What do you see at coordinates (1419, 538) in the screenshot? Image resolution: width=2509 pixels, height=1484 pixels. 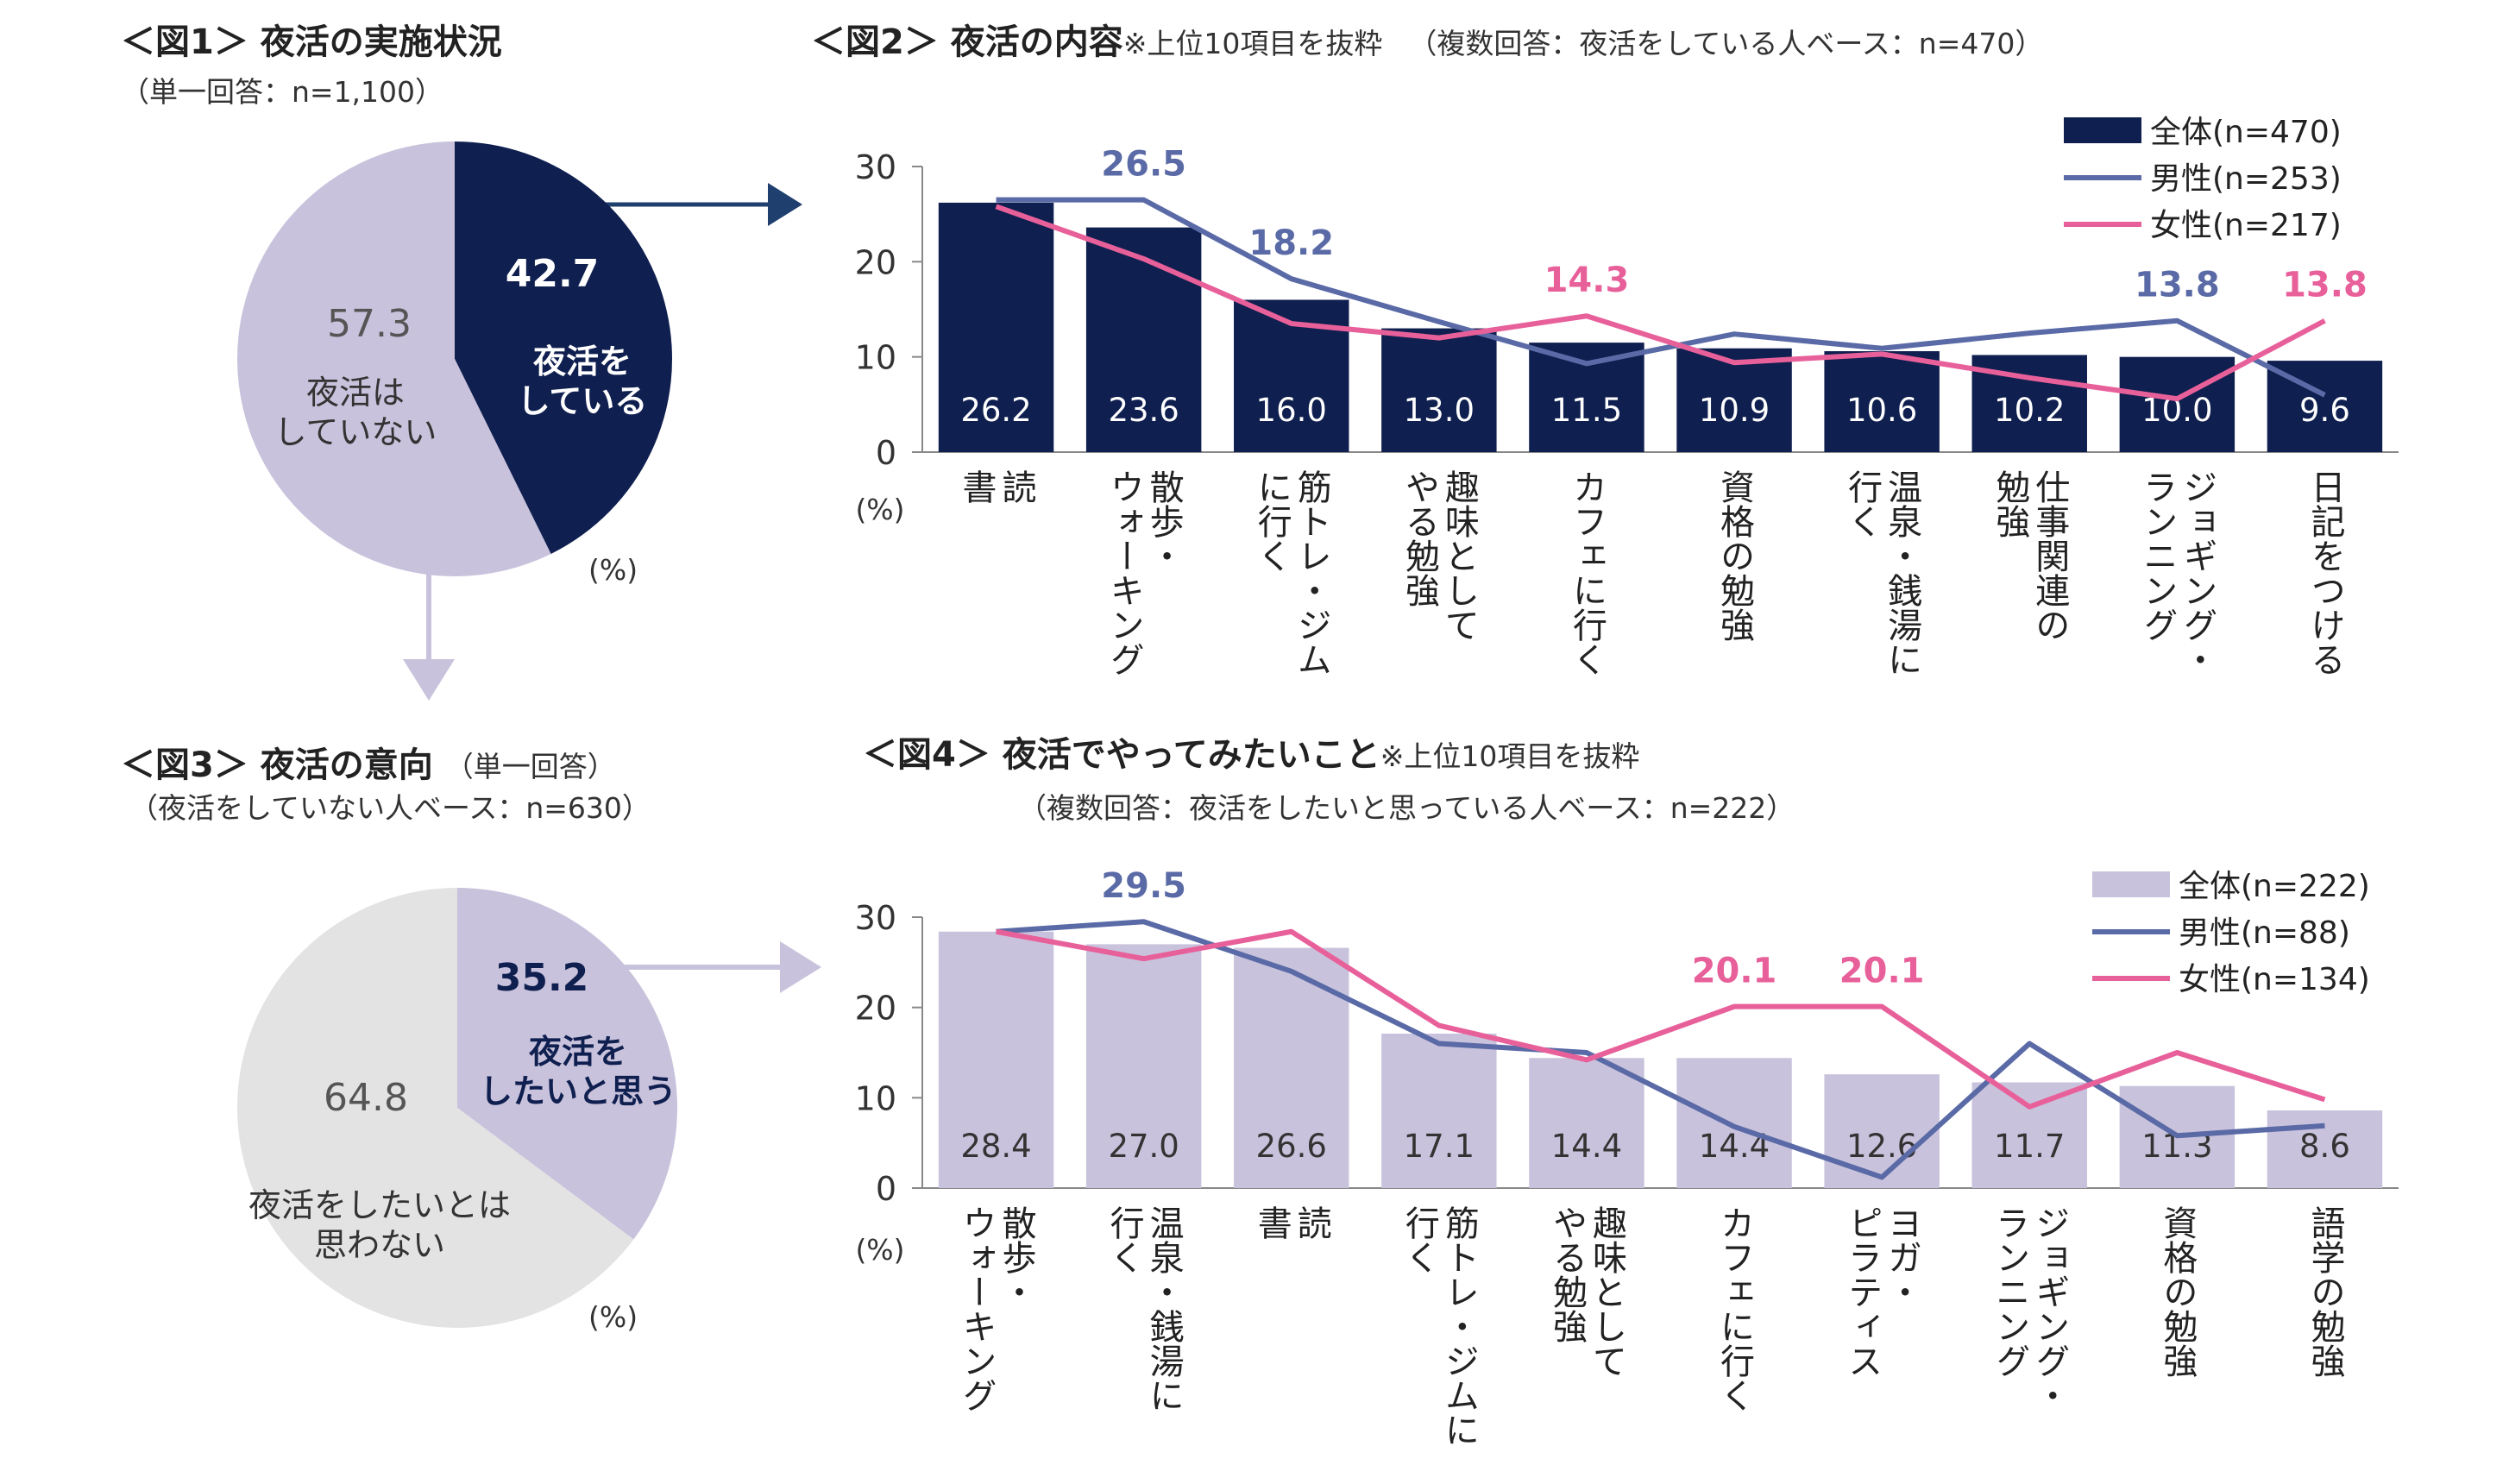 I see `combo2-category-4-line-2: やる勉強` at bounding box center [1419, 538].